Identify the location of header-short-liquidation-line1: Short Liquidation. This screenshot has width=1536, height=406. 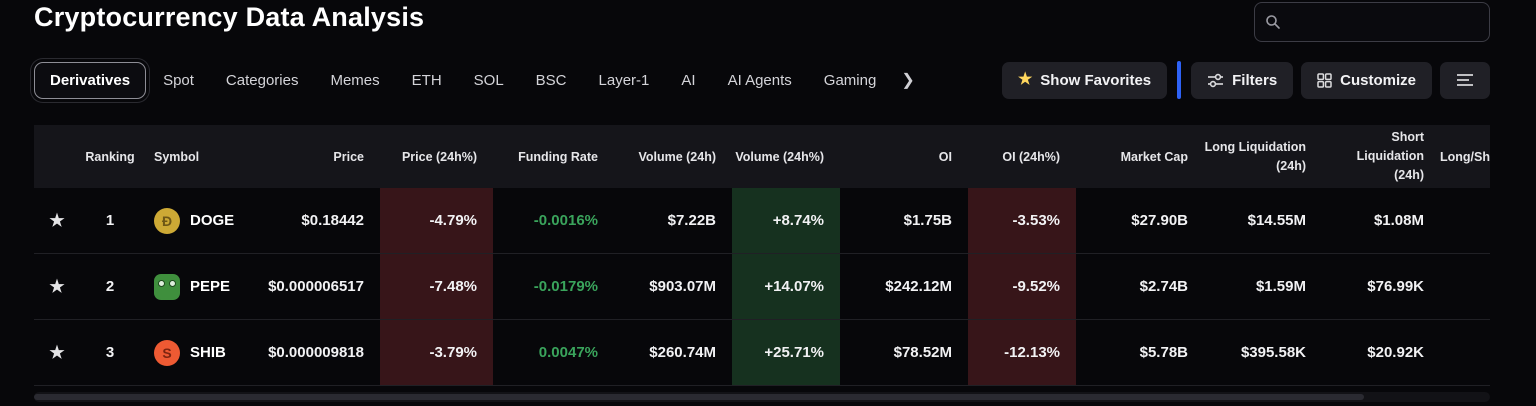
(1390, 147).